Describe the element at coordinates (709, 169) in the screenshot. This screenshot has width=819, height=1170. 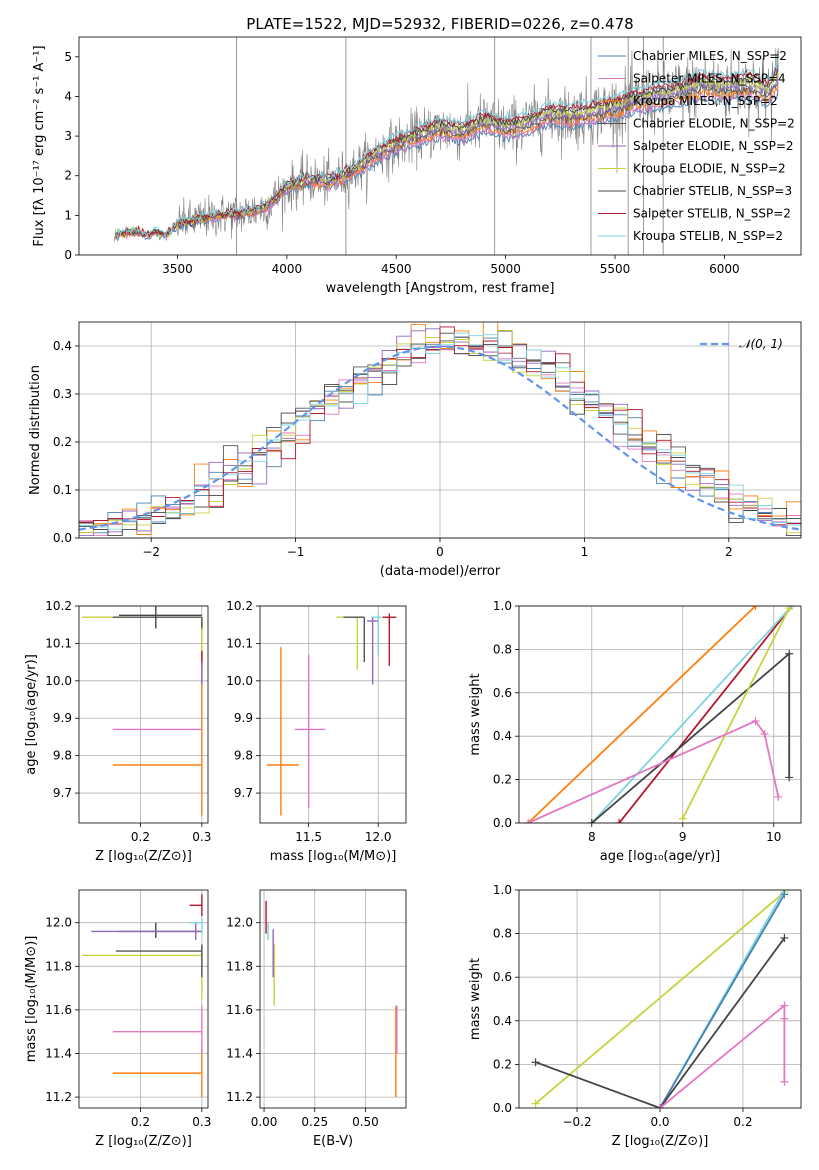
I see `legend-label: Kroupa ELODIE, N_SSP=2` at that location.